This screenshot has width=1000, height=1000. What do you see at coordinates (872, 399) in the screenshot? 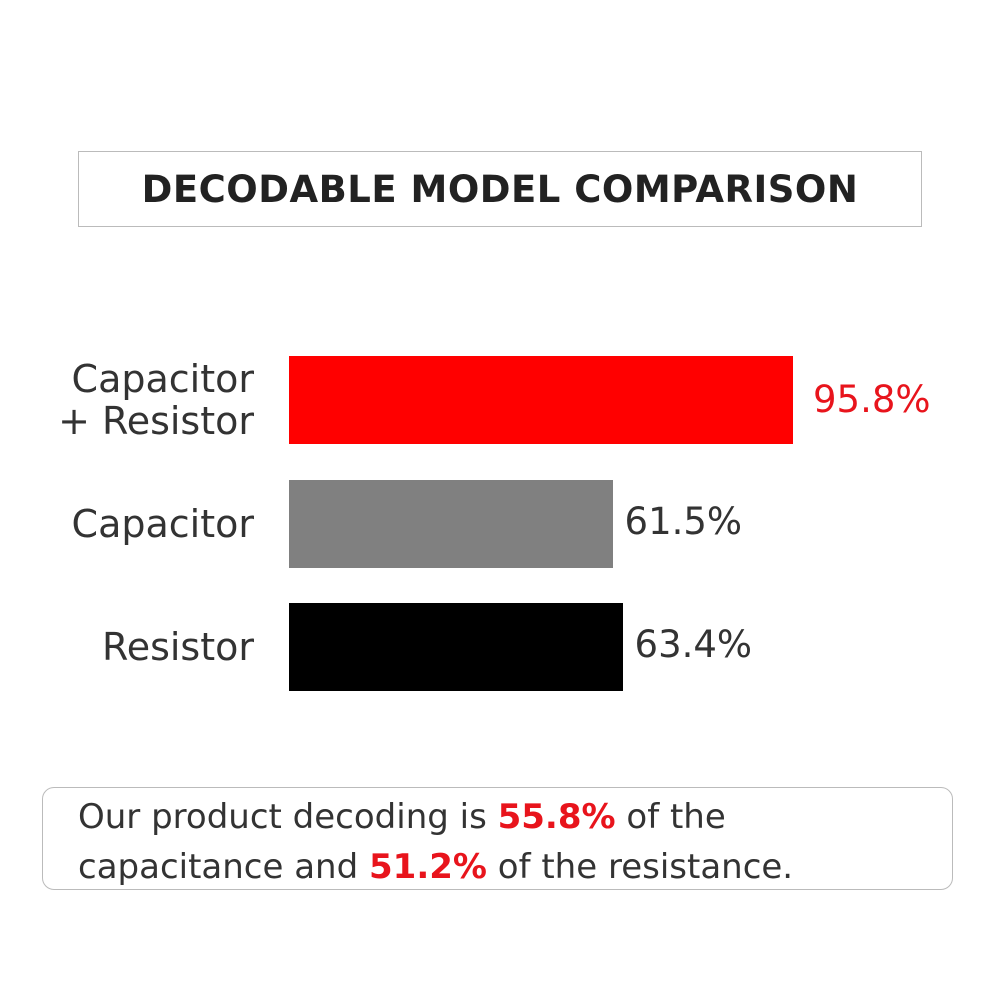
I see `value-label: 95.8%` at bounding box center [872, 399].